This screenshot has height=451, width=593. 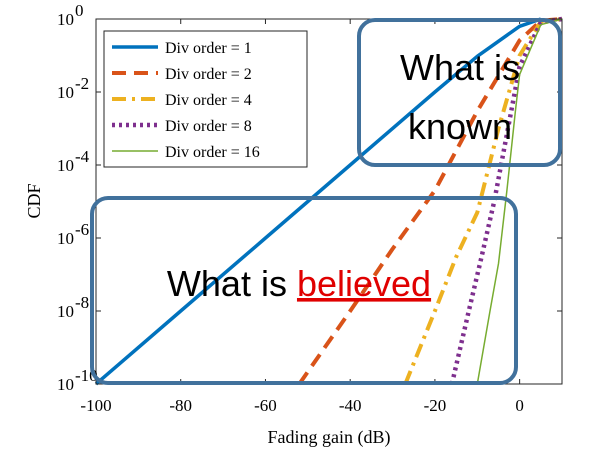 I want to click on believed-callout-prefix: What is, so click(x=227, y=283).